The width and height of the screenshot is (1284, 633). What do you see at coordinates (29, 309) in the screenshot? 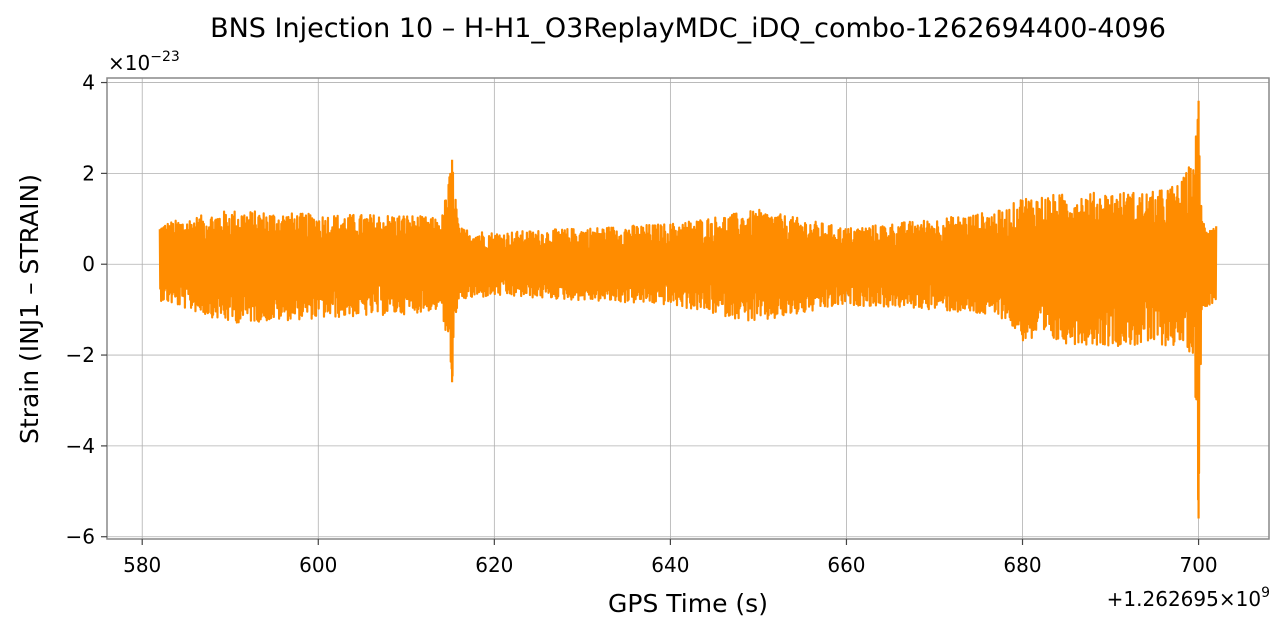
I see `y-axis-label: Strain (INJ1 – STRAIN)` at bounding box center [29, 309].